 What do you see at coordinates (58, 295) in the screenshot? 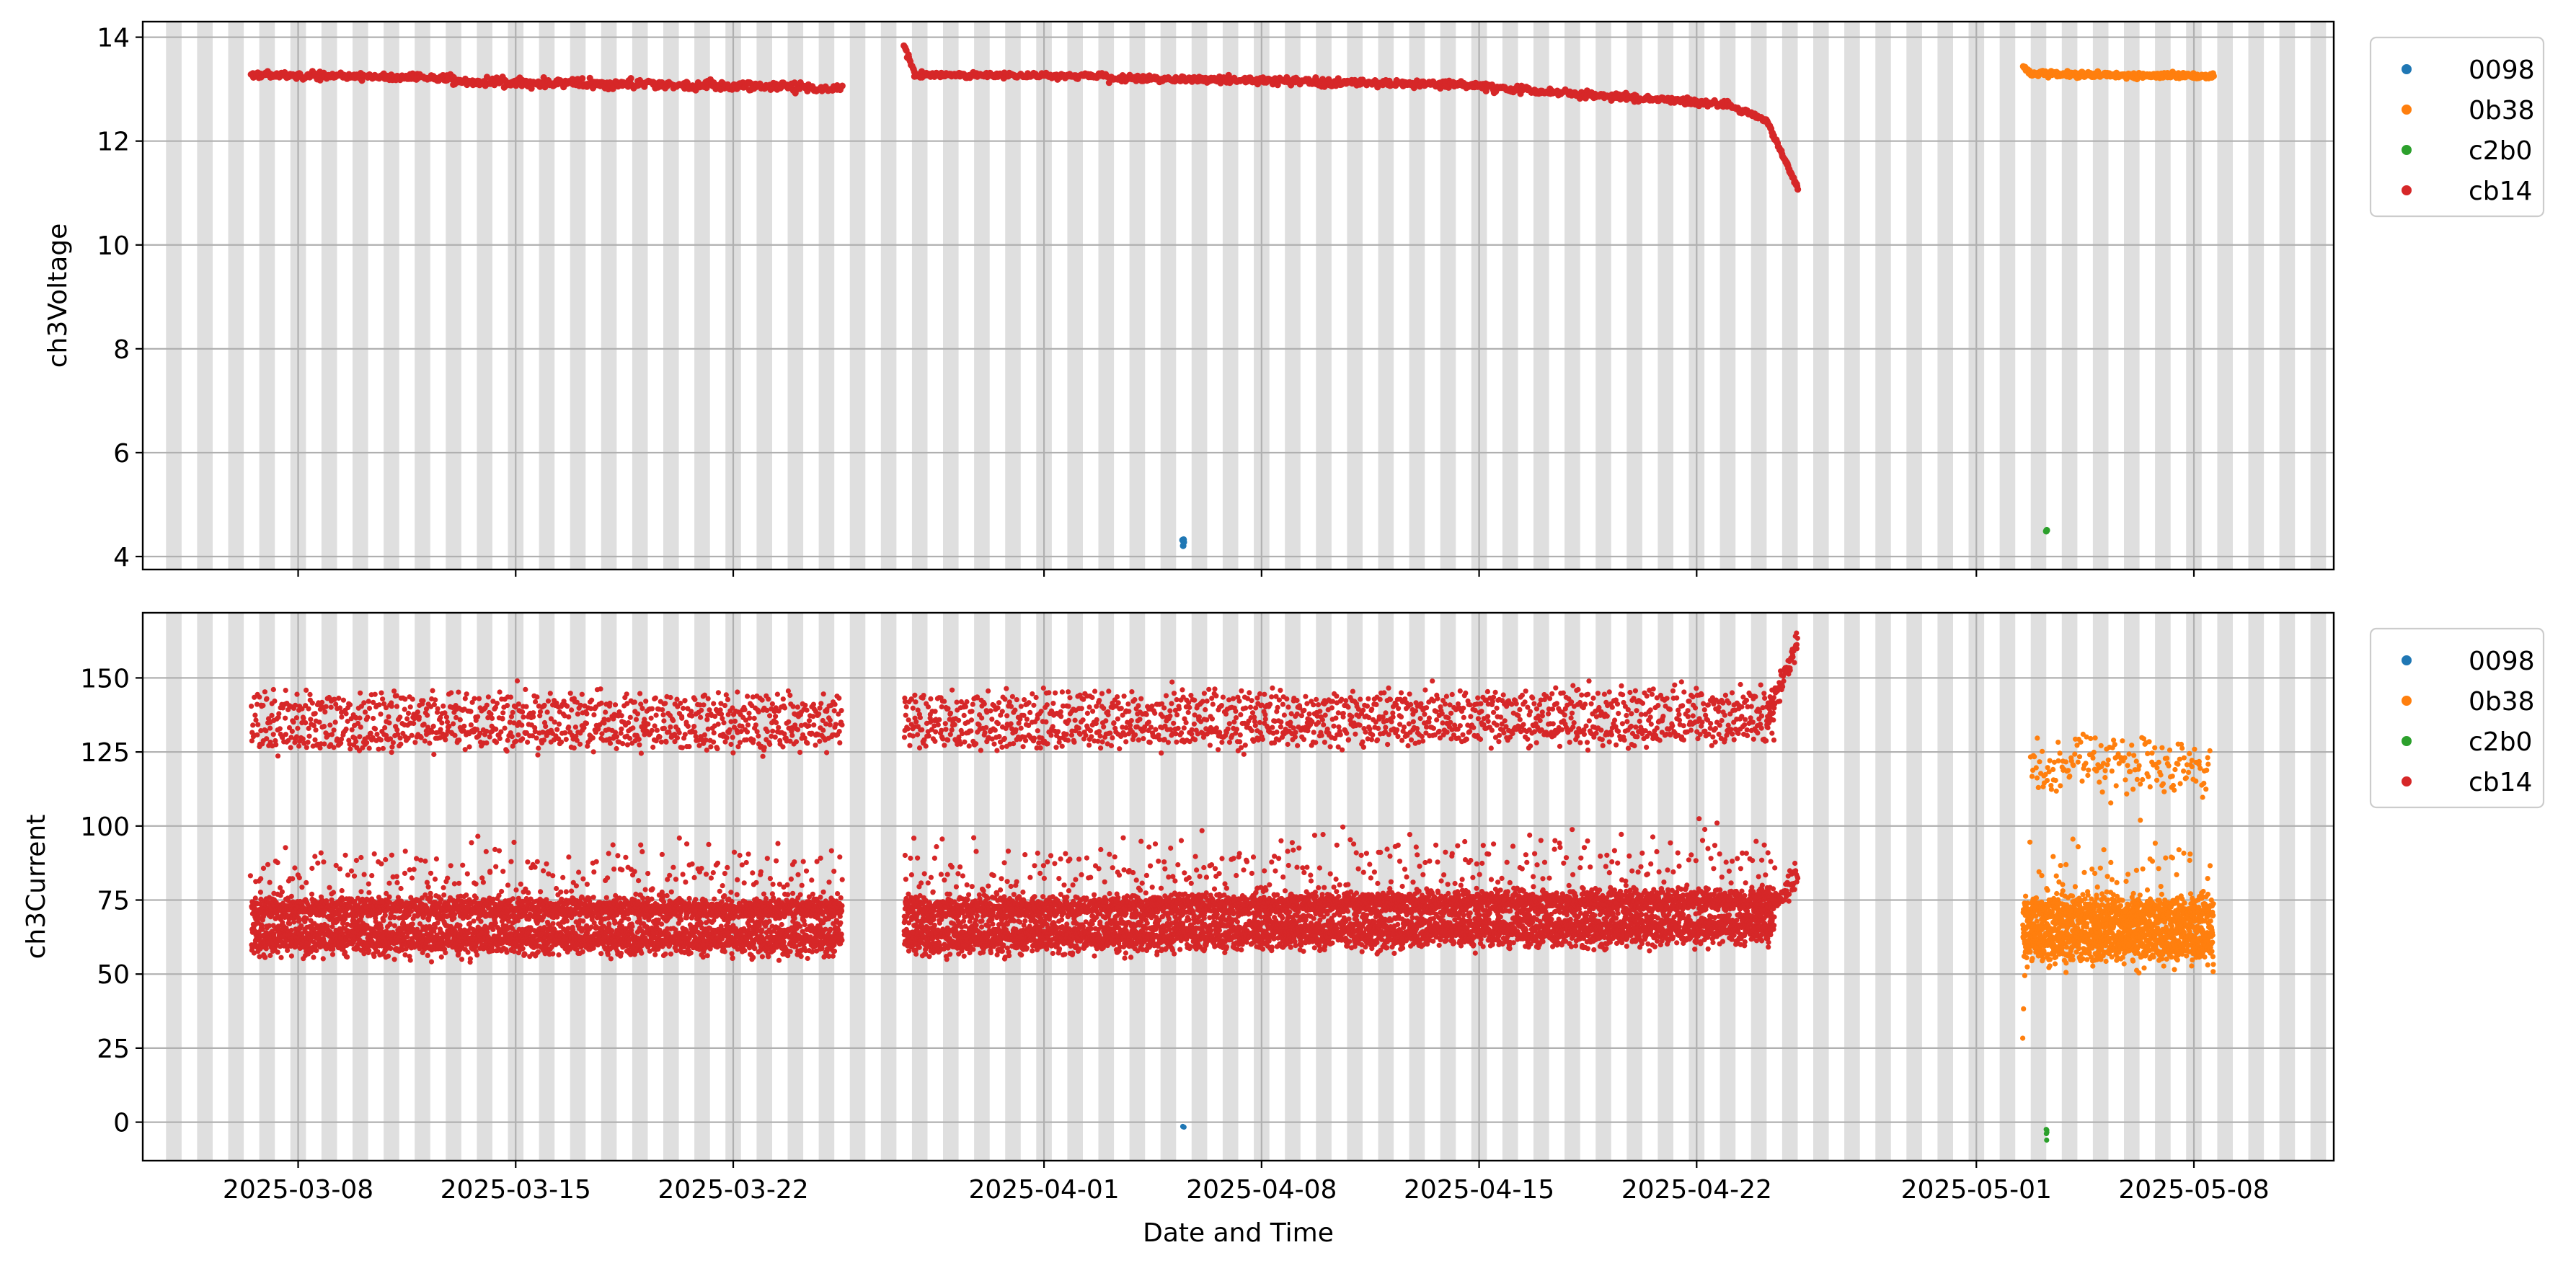
I see `y-axis-label: ch3Voltage` at bounding box center [58, 295].